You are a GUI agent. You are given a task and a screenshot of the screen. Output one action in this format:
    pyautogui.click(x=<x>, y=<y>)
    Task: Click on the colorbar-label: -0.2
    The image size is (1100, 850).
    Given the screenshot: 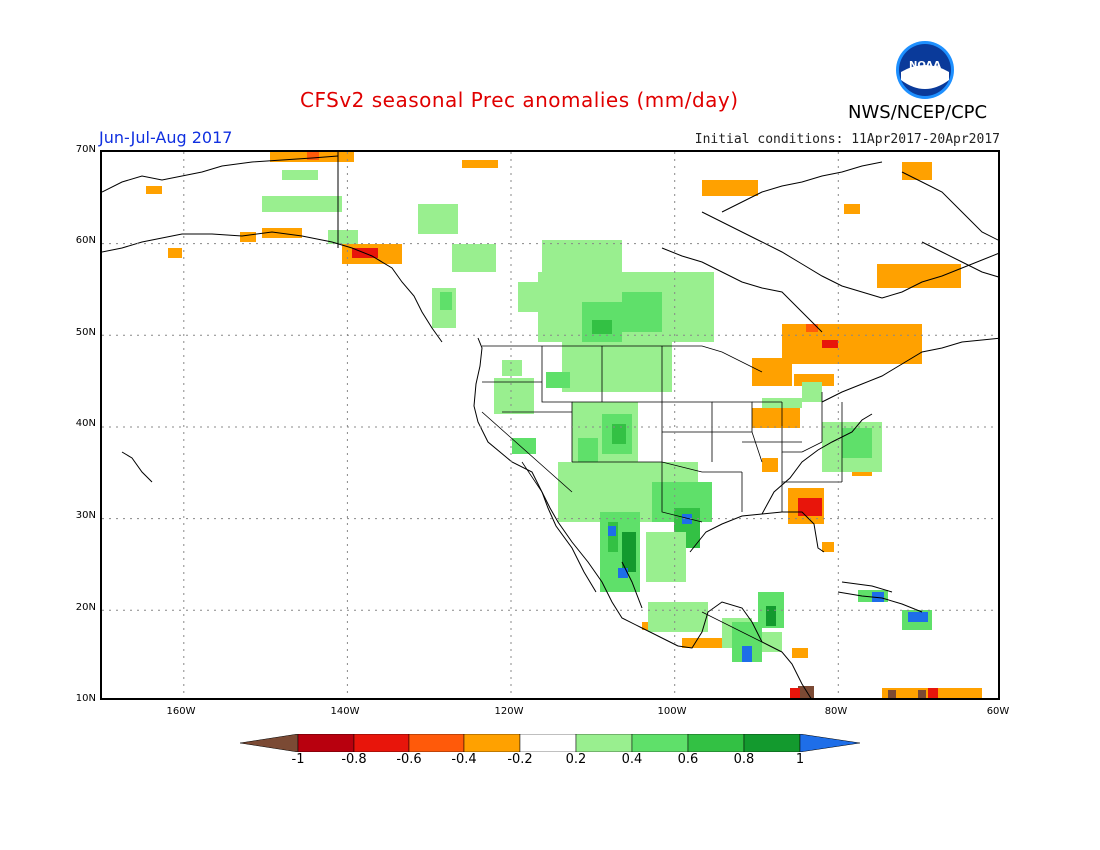 What is the action you would take?
    pyautogui.click(x=520, y=759)
    